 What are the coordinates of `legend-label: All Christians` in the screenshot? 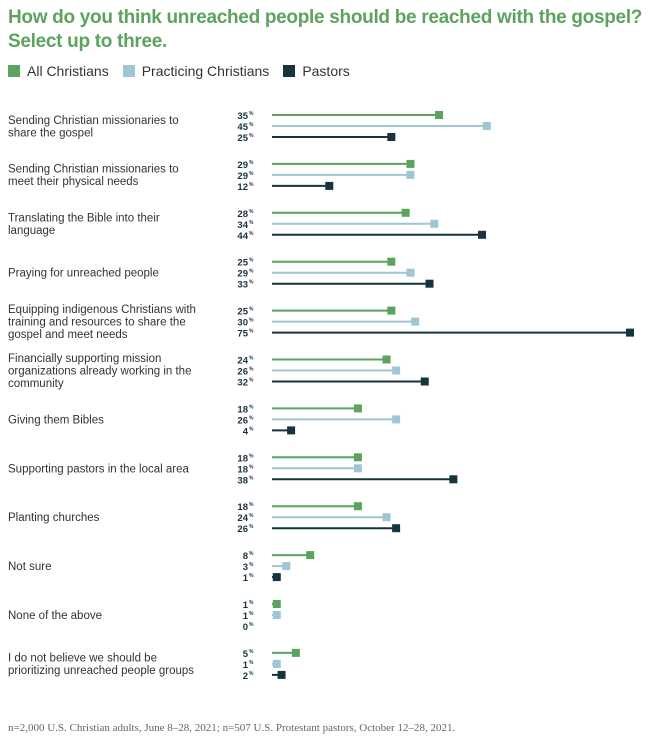 It's located at (68, 71).